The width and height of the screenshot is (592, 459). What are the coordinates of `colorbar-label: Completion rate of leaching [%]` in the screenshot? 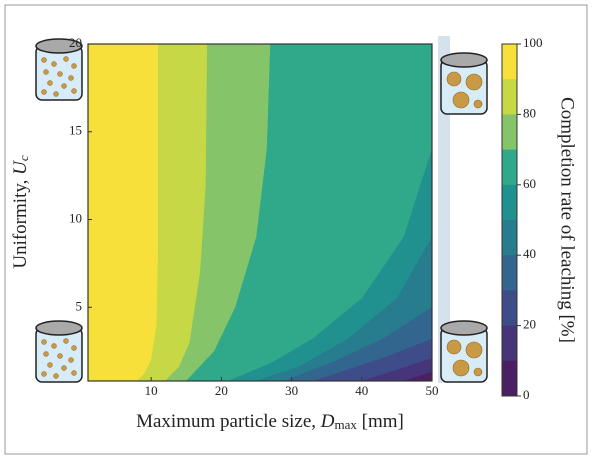 It's located at (567, 220).